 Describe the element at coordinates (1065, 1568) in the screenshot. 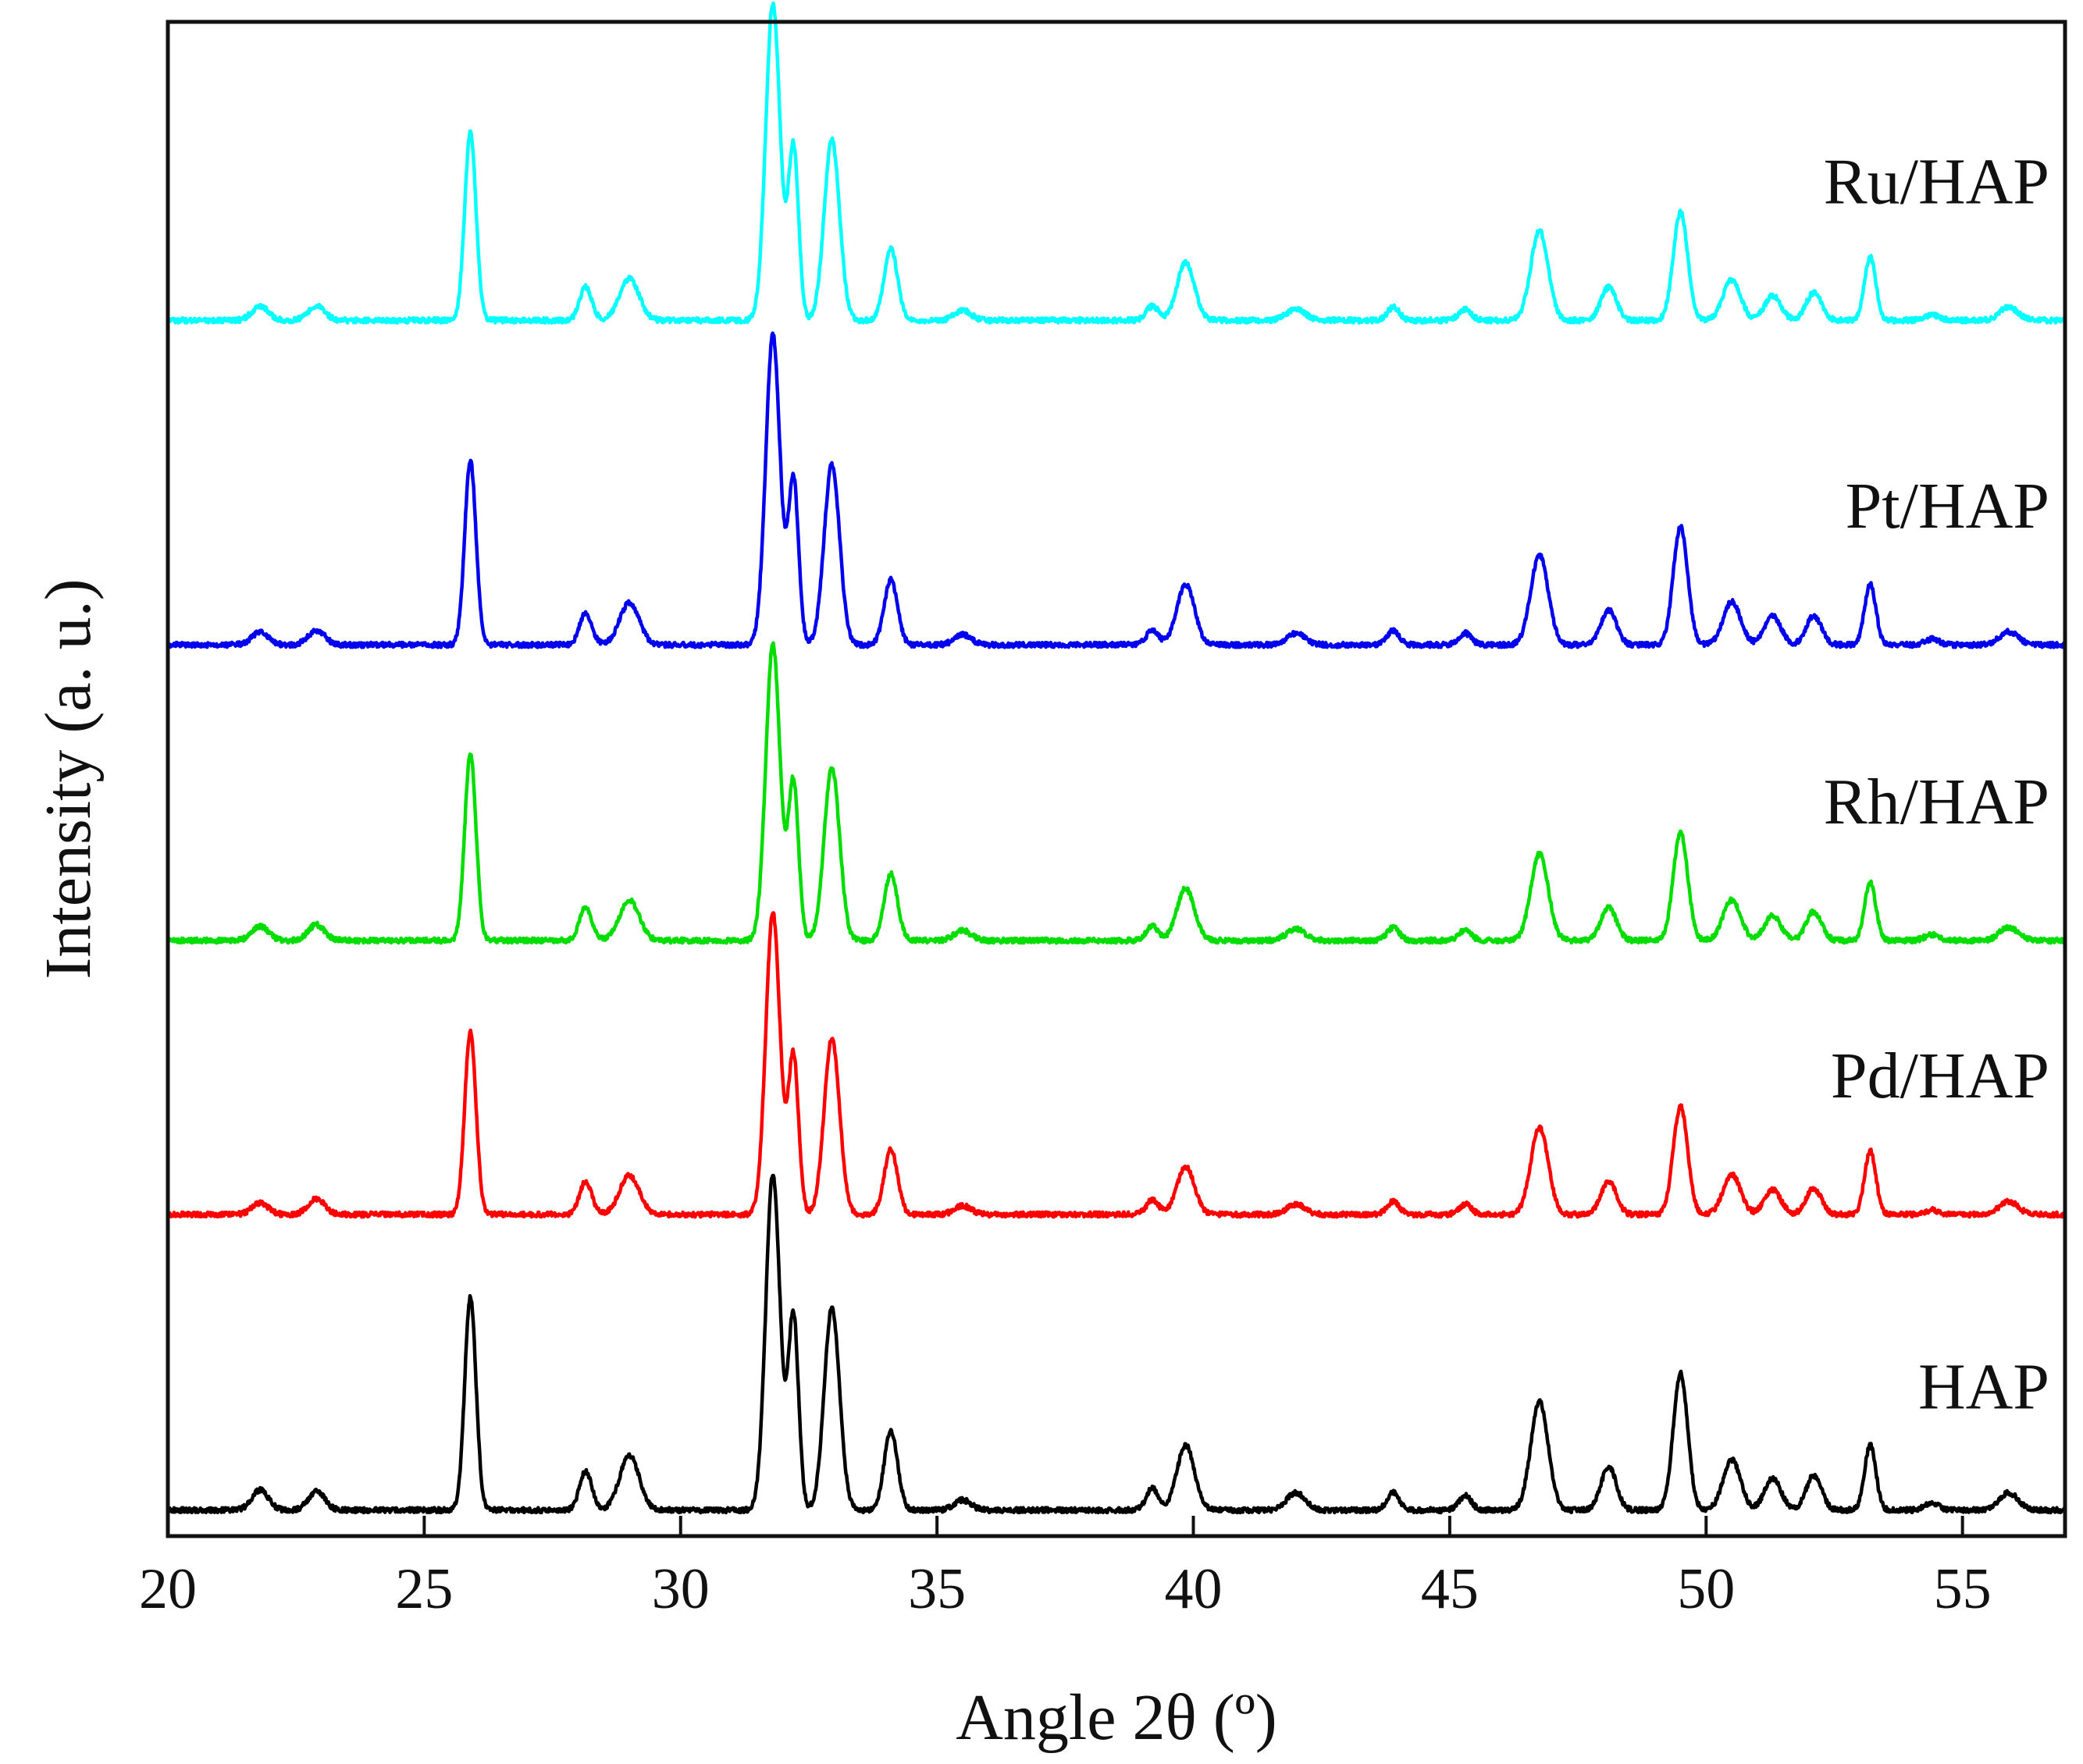

I see `x-axis-ticks: 20 25 30 35 40 45 50 55` at that location.